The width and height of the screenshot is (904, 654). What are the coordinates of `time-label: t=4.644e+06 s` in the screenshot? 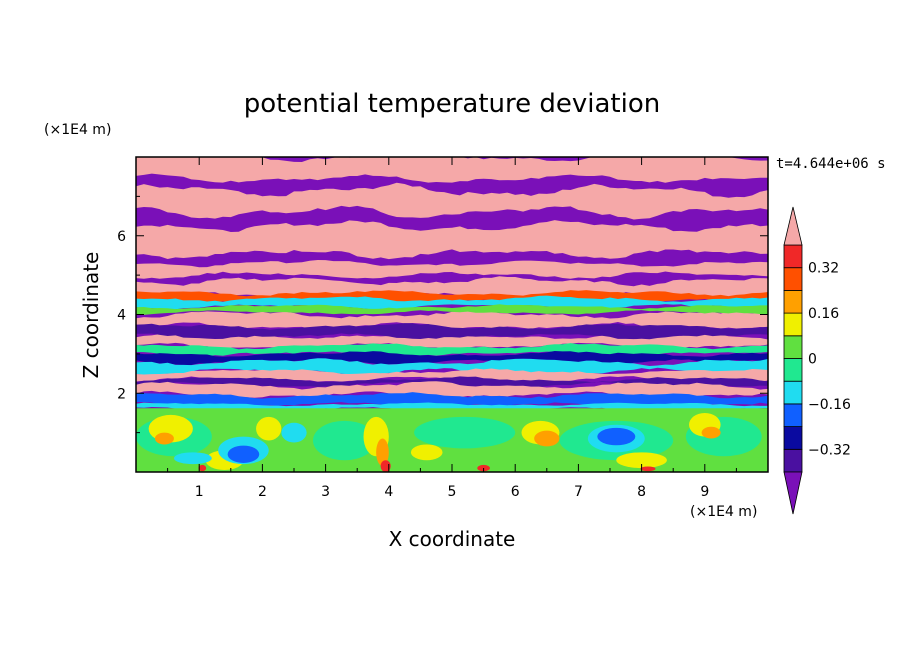 It's located at (831, 164).